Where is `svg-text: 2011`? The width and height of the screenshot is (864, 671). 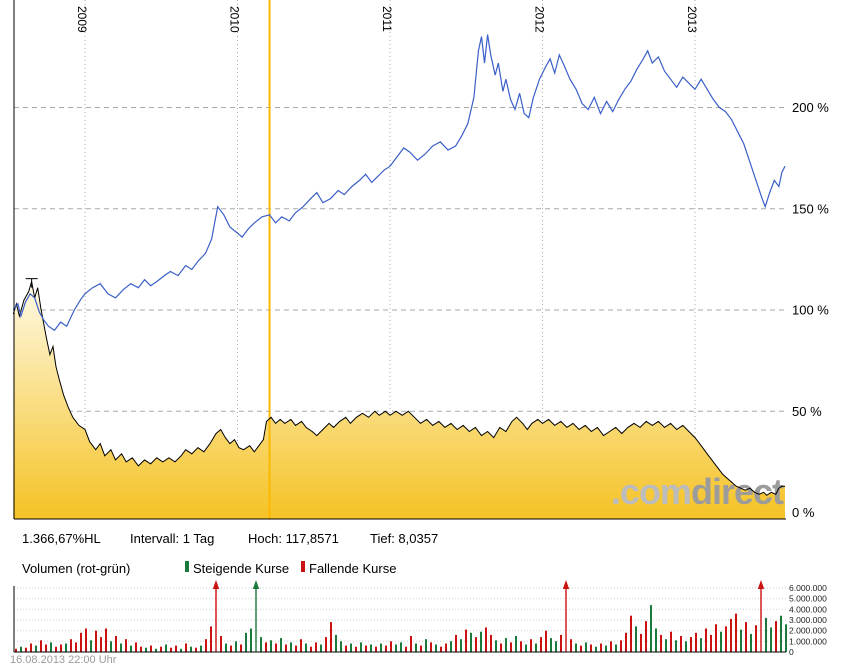
svg-text: 2011 is located at coordinates (387, 19).